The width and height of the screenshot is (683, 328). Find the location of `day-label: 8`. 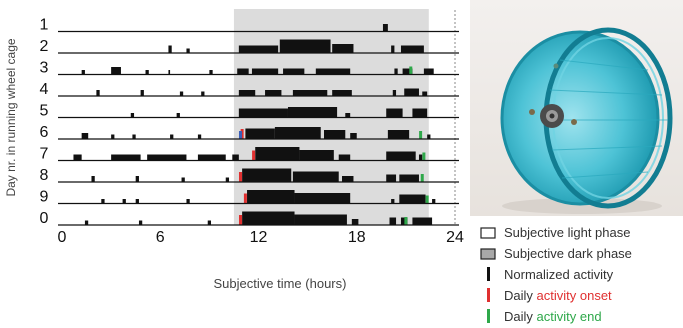

day-label: 8 is located at coordinates (44, 175).